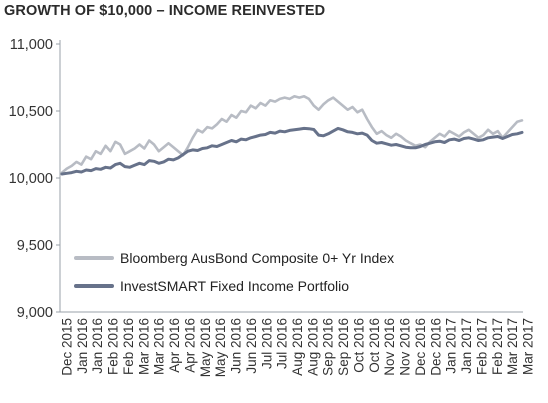 The height and width of the screenshot is (403, 548). I want to click on y-axis: 9,000 9,500 10,000 10,500 11,000, so click(35, 179).